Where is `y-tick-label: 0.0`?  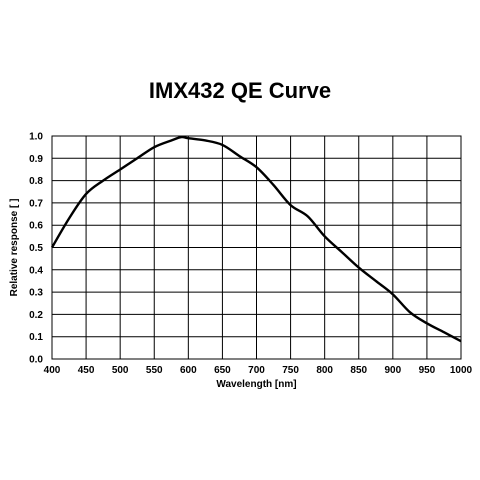
y-tick-label: 0.0 is located at coordinates (36, 360).